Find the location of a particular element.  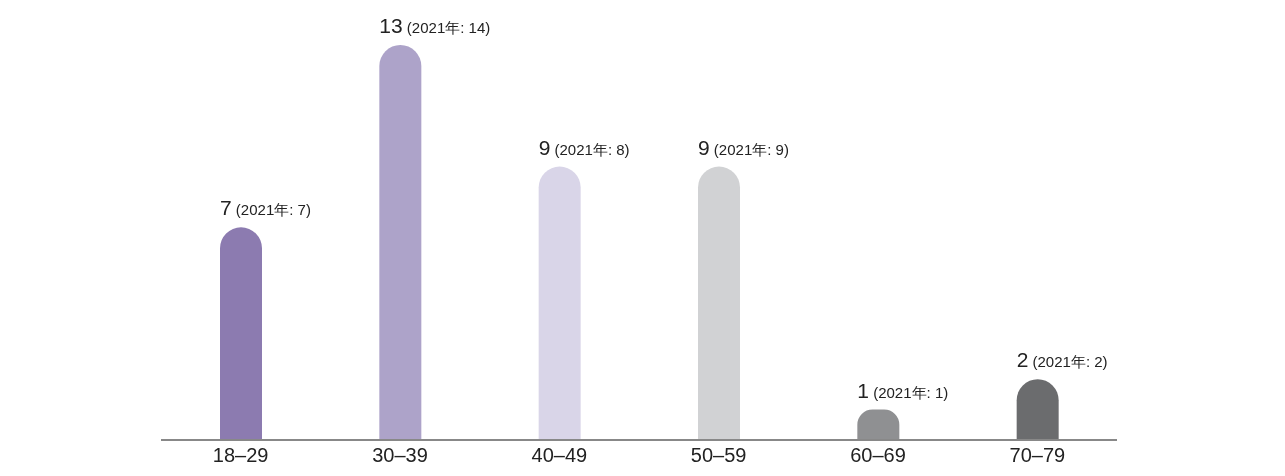

x-tick-label: 30–39 is located at coordinates (400, 455).